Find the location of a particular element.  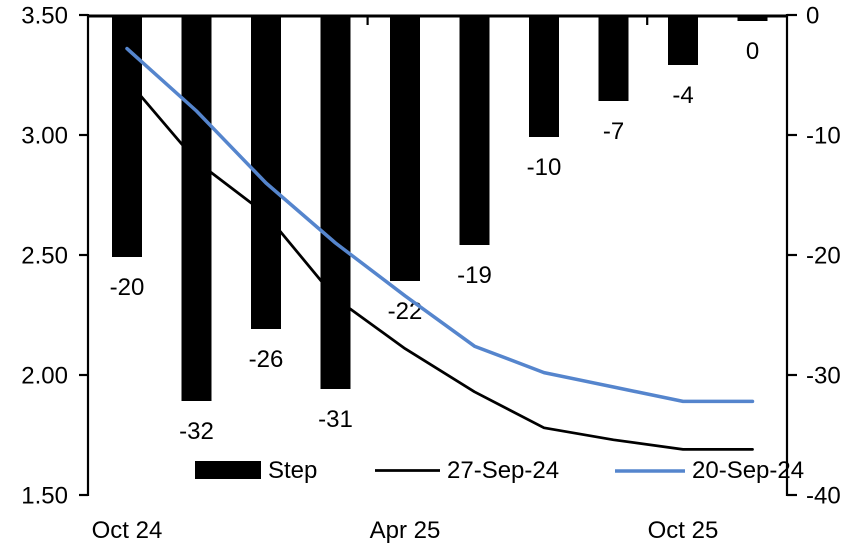

bar-data-label: -10 is located at coordinates (544, 167).